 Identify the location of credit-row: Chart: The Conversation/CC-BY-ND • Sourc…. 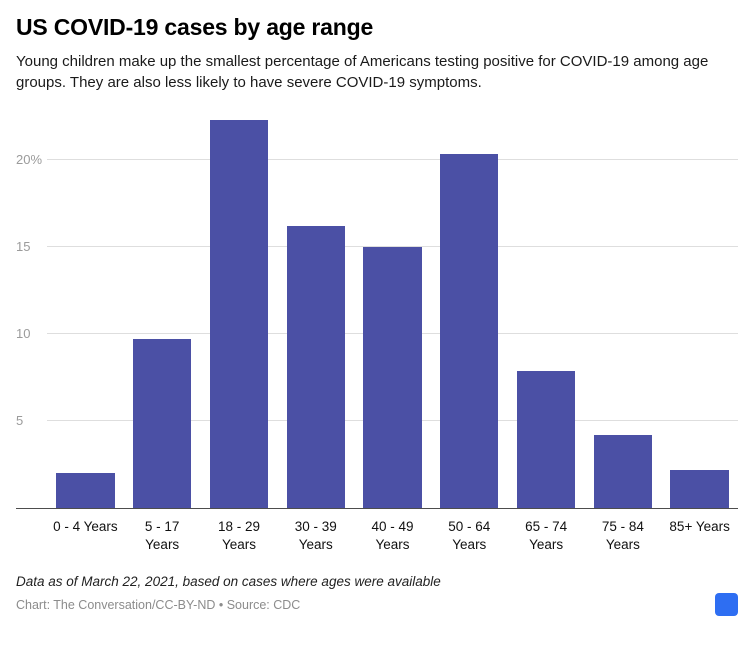
(377, 605).